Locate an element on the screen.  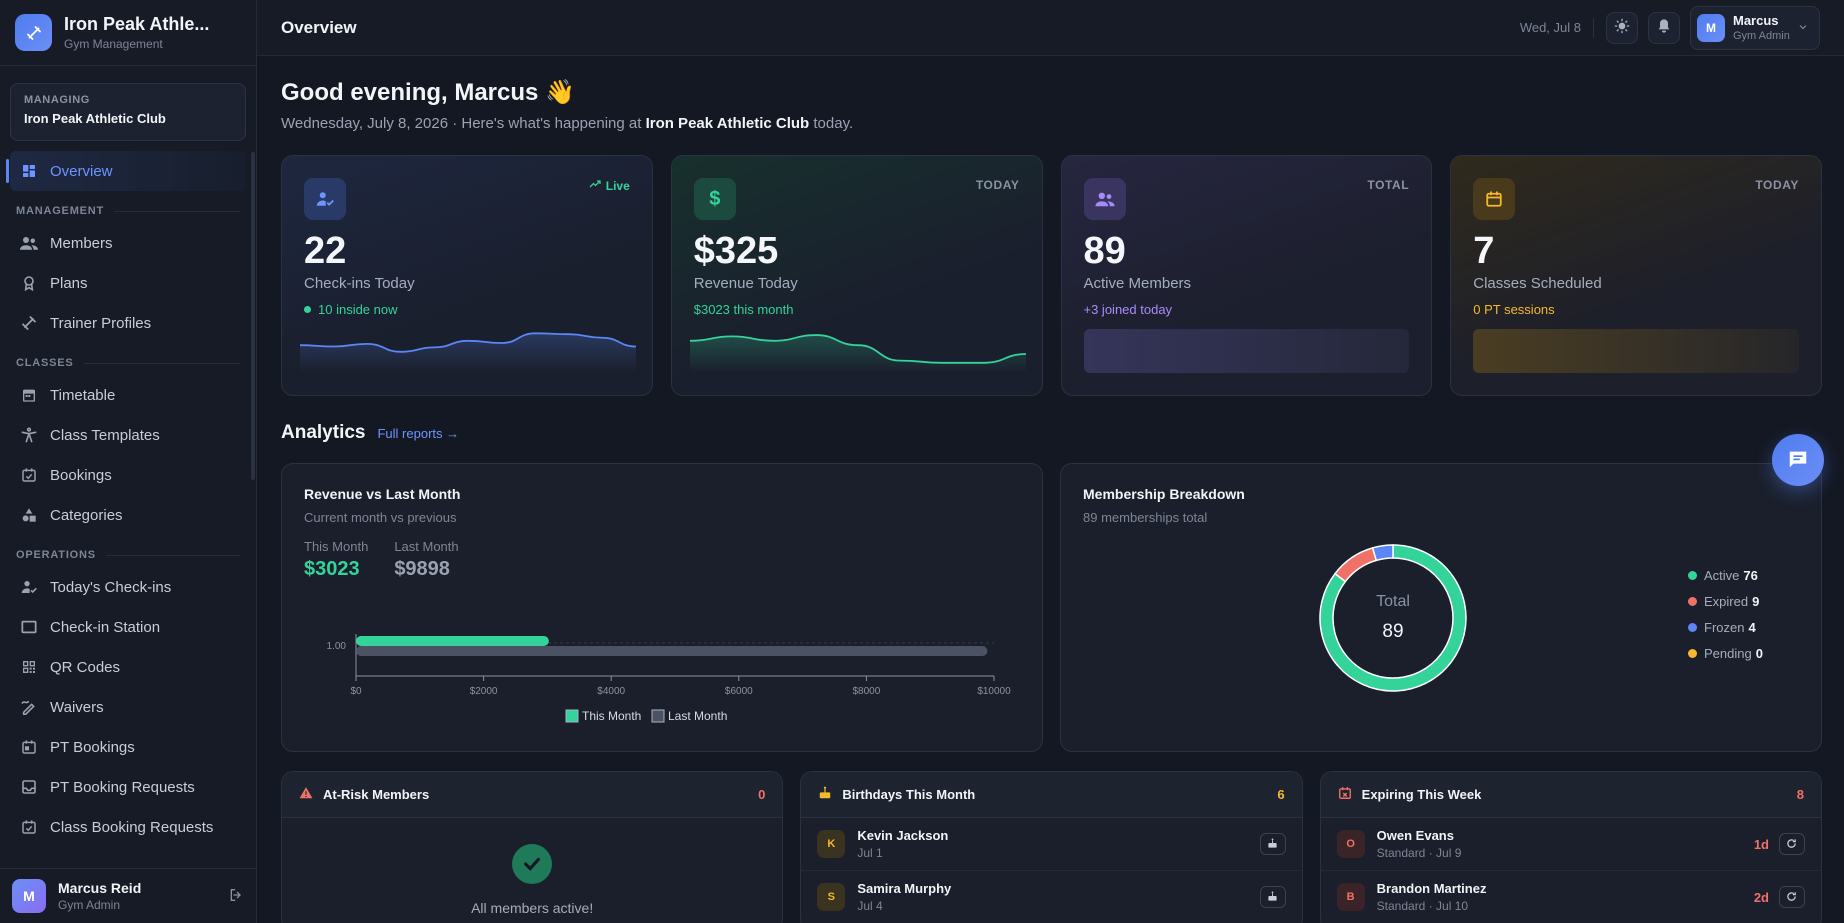
list-count: 0 is located at coordinates (762, 794).